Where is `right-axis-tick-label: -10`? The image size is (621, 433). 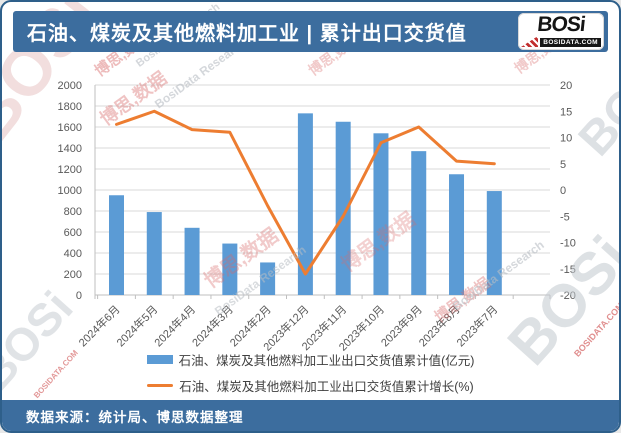 right-axis-tick-label: -10 is located at coordinates (568, 244).